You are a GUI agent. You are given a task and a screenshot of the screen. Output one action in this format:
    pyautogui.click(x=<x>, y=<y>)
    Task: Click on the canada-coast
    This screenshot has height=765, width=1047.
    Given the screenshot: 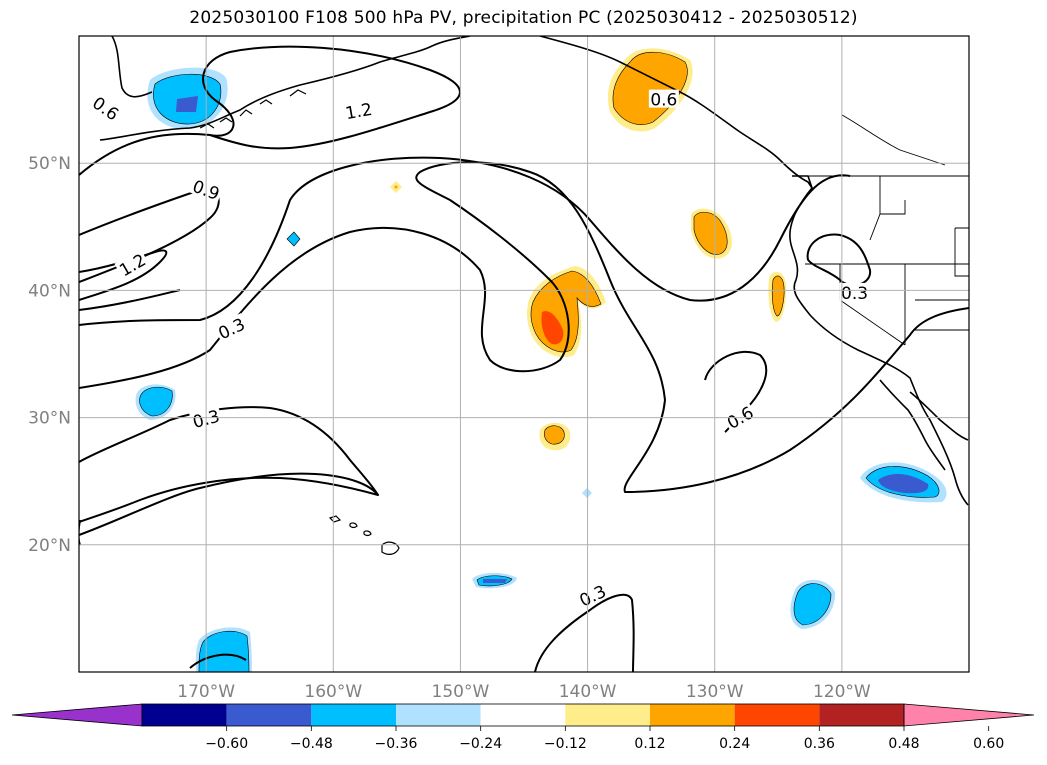 What is the action you would take?
    pyautogui.click(x=879, y=340)
    